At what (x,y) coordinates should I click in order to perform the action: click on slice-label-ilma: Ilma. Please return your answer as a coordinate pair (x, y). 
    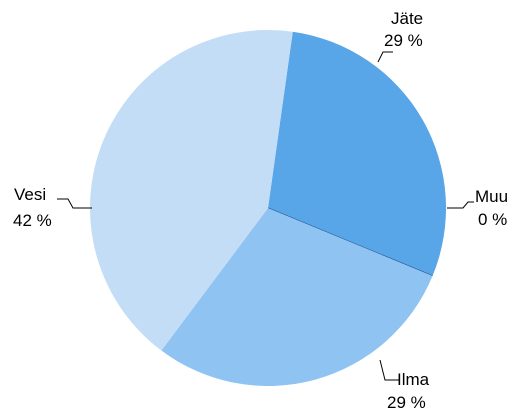
    Looking at the image, I should click on (413, 379).